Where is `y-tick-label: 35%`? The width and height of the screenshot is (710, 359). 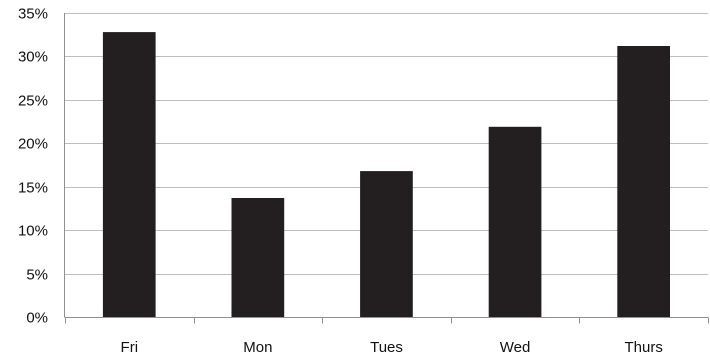
y-tick-label: 35% is located at coordinates (33, 14).